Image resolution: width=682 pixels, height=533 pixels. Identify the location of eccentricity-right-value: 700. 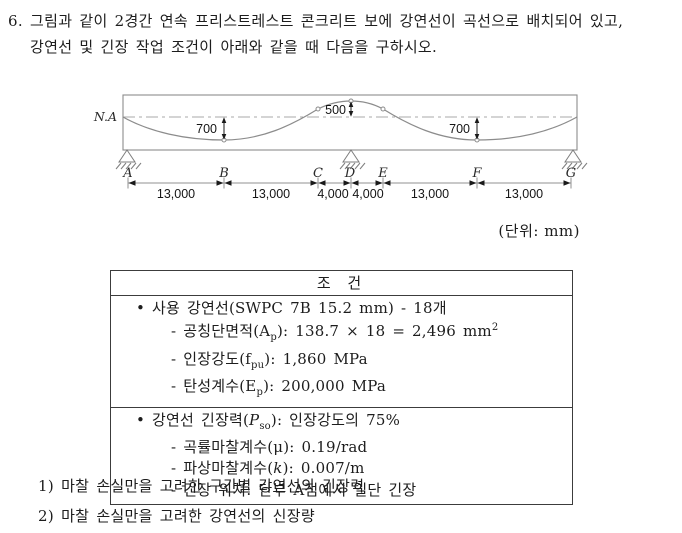
(459, 129).